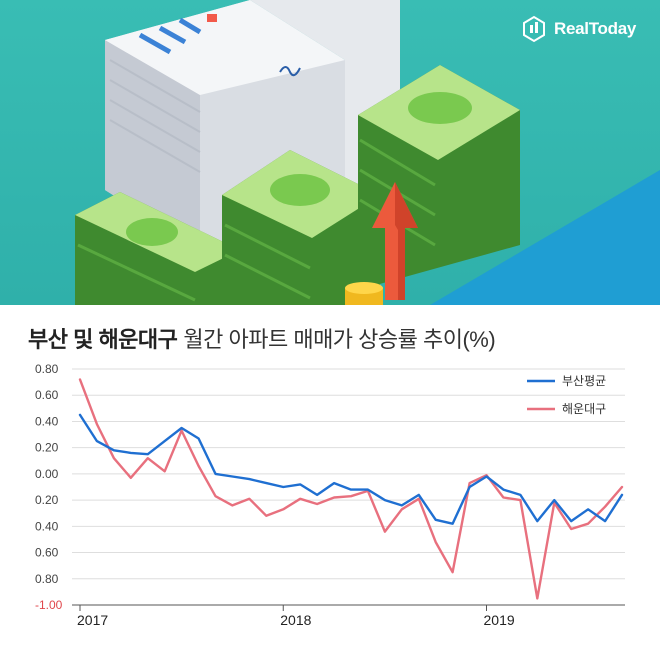 This screenshot has width=660, height=660. I want to click on legend-label-1: 해운대구, so click(584, 409).